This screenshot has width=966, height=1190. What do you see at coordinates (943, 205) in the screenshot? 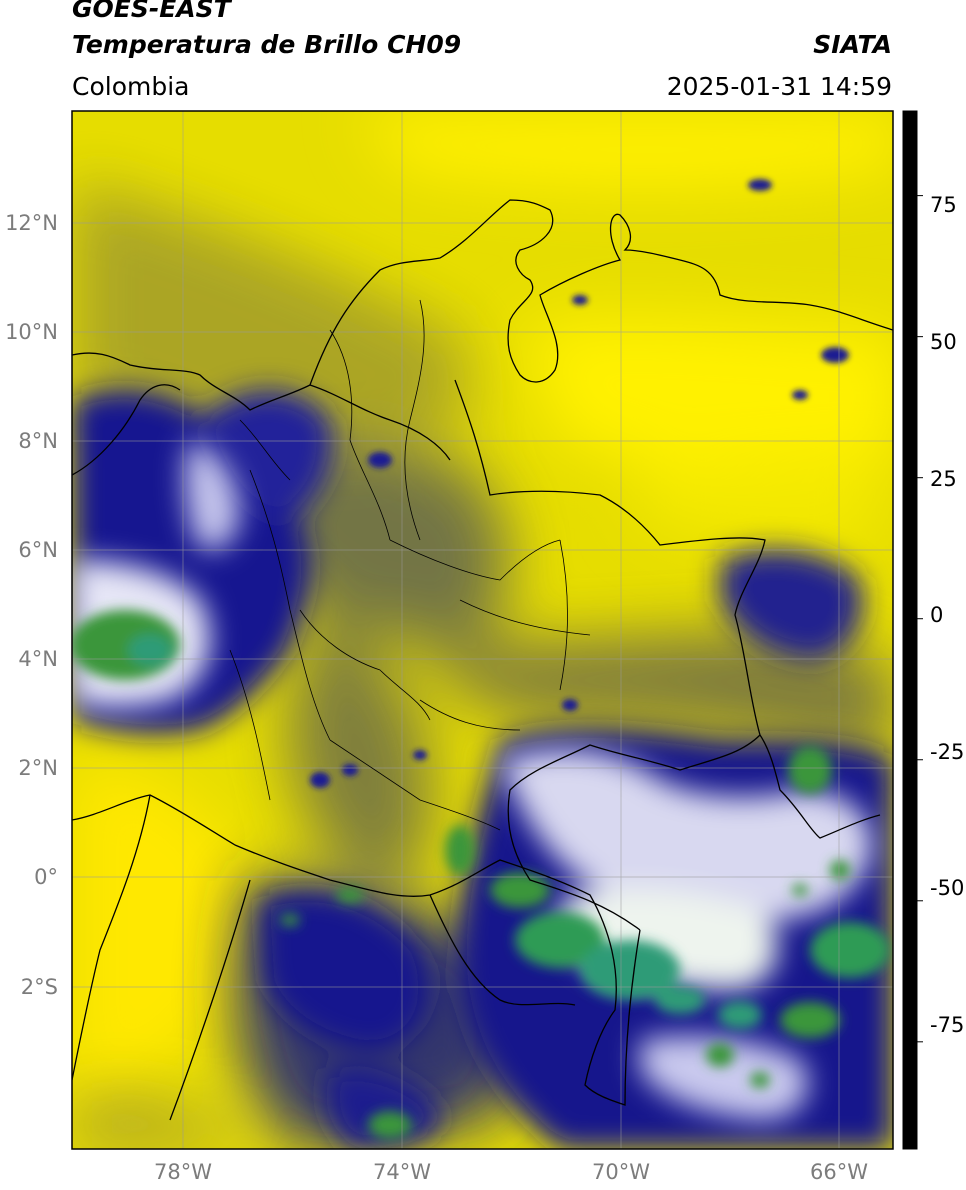
I see `colorbar-label-75: 75` at bounding box center [943, 205].